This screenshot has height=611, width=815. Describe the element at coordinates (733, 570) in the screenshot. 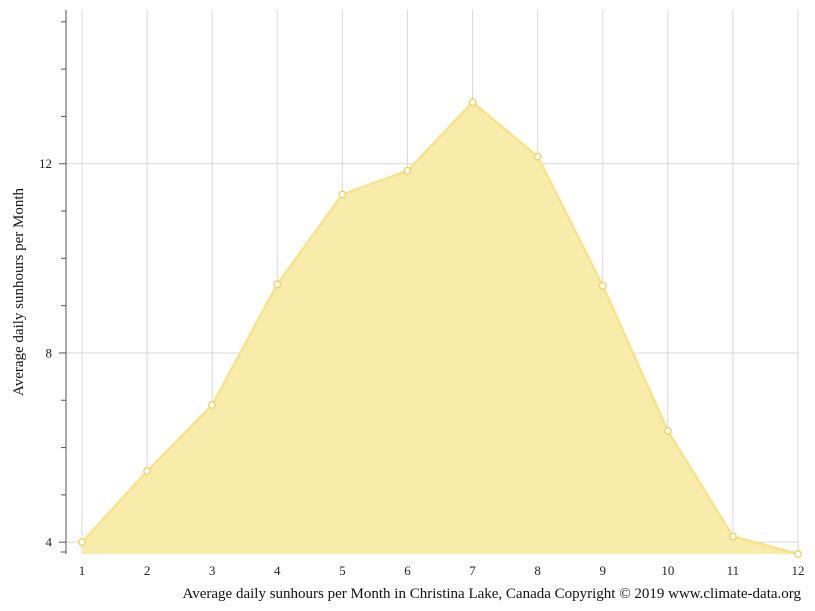

I see `x-tick-label: 11` at that location.